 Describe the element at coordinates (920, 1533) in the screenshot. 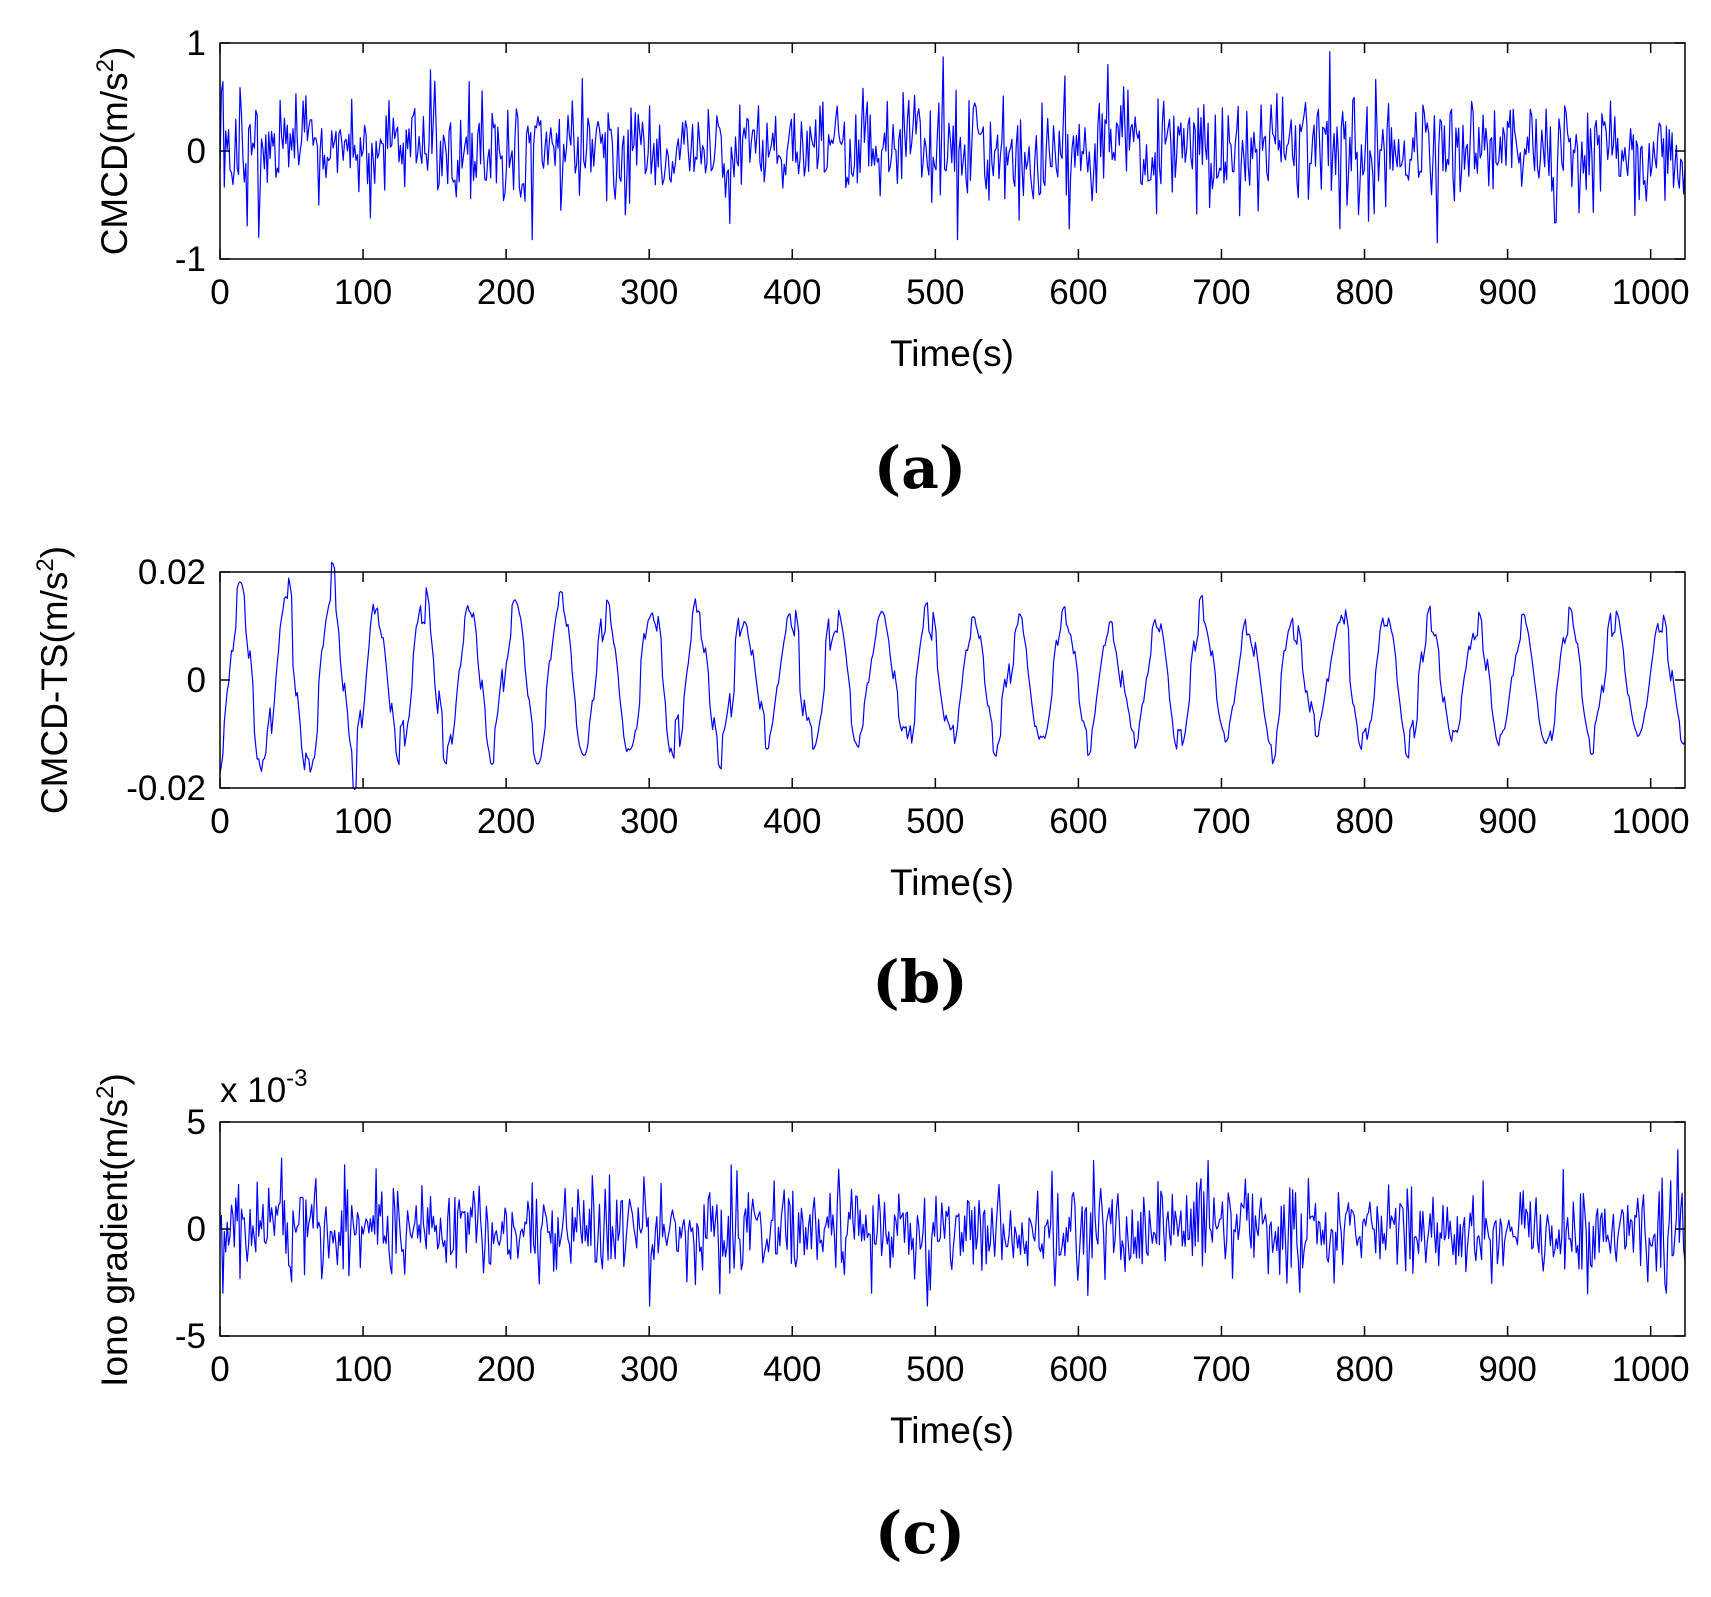

I see `panel-label-c: (c)` at that location.